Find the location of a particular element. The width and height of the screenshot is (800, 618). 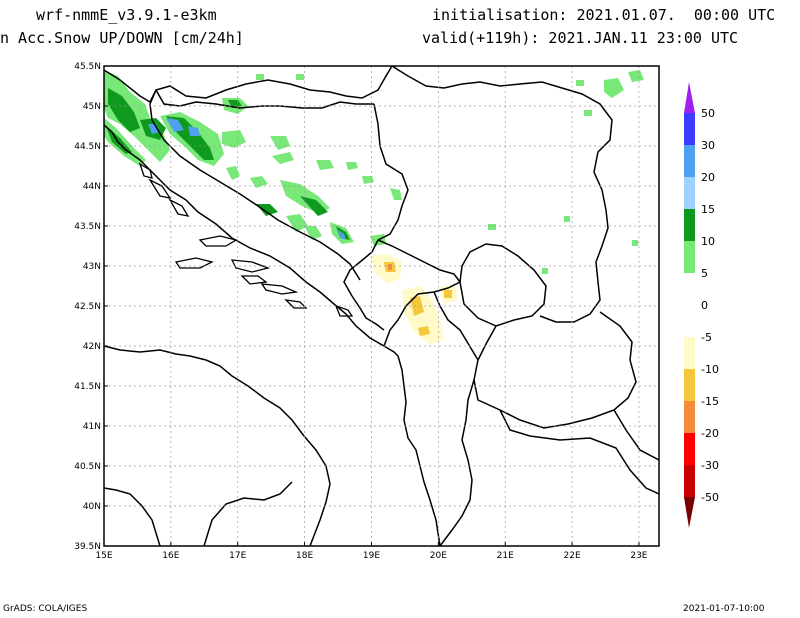

colorbar-label: 20 is located at coordinates (708, 177).